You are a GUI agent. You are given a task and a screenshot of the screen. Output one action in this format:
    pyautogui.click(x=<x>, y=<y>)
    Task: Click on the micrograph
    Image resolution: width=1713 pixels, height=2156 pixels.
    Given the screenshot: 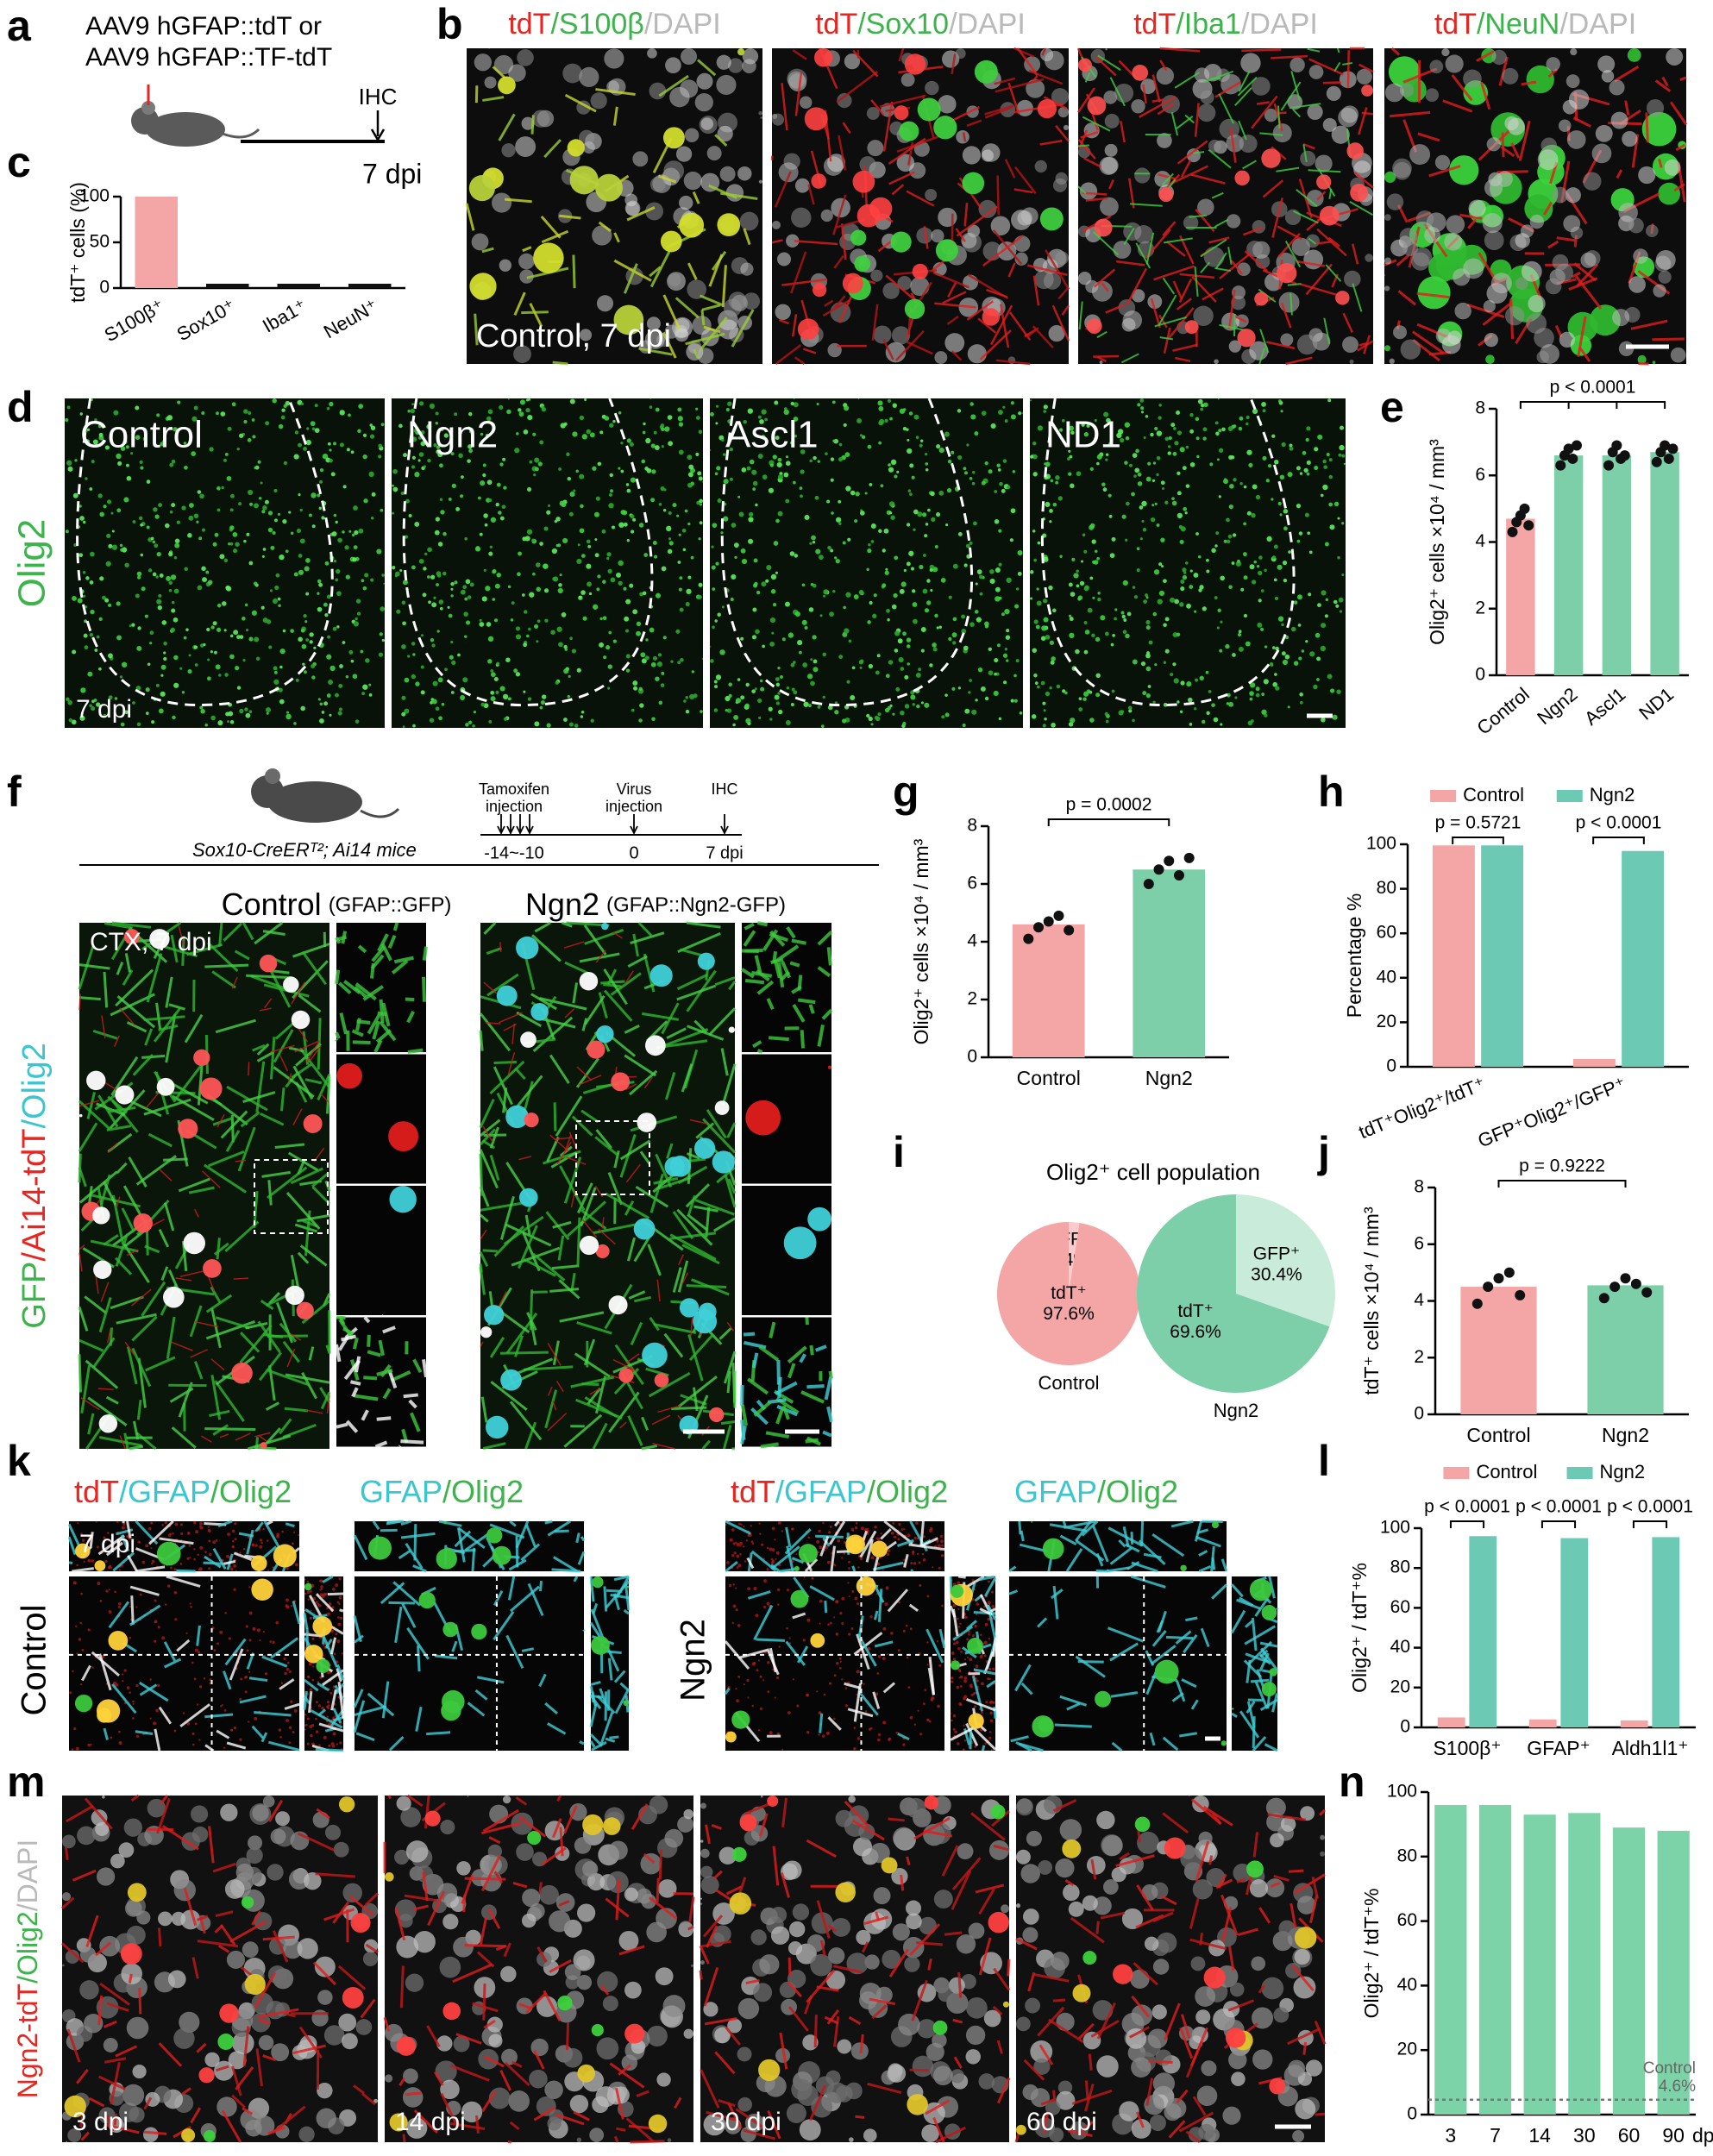 What is the action you would take?
    pyautogui.click(x=381, y=988)
    